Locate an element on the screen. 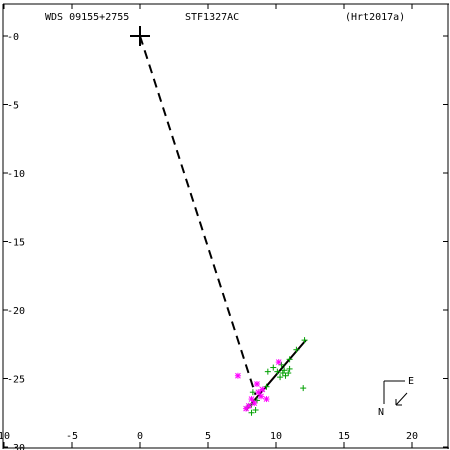 The height and width of the screenshot is (450, 450). compass: E N is located at coordinates (396, 397).